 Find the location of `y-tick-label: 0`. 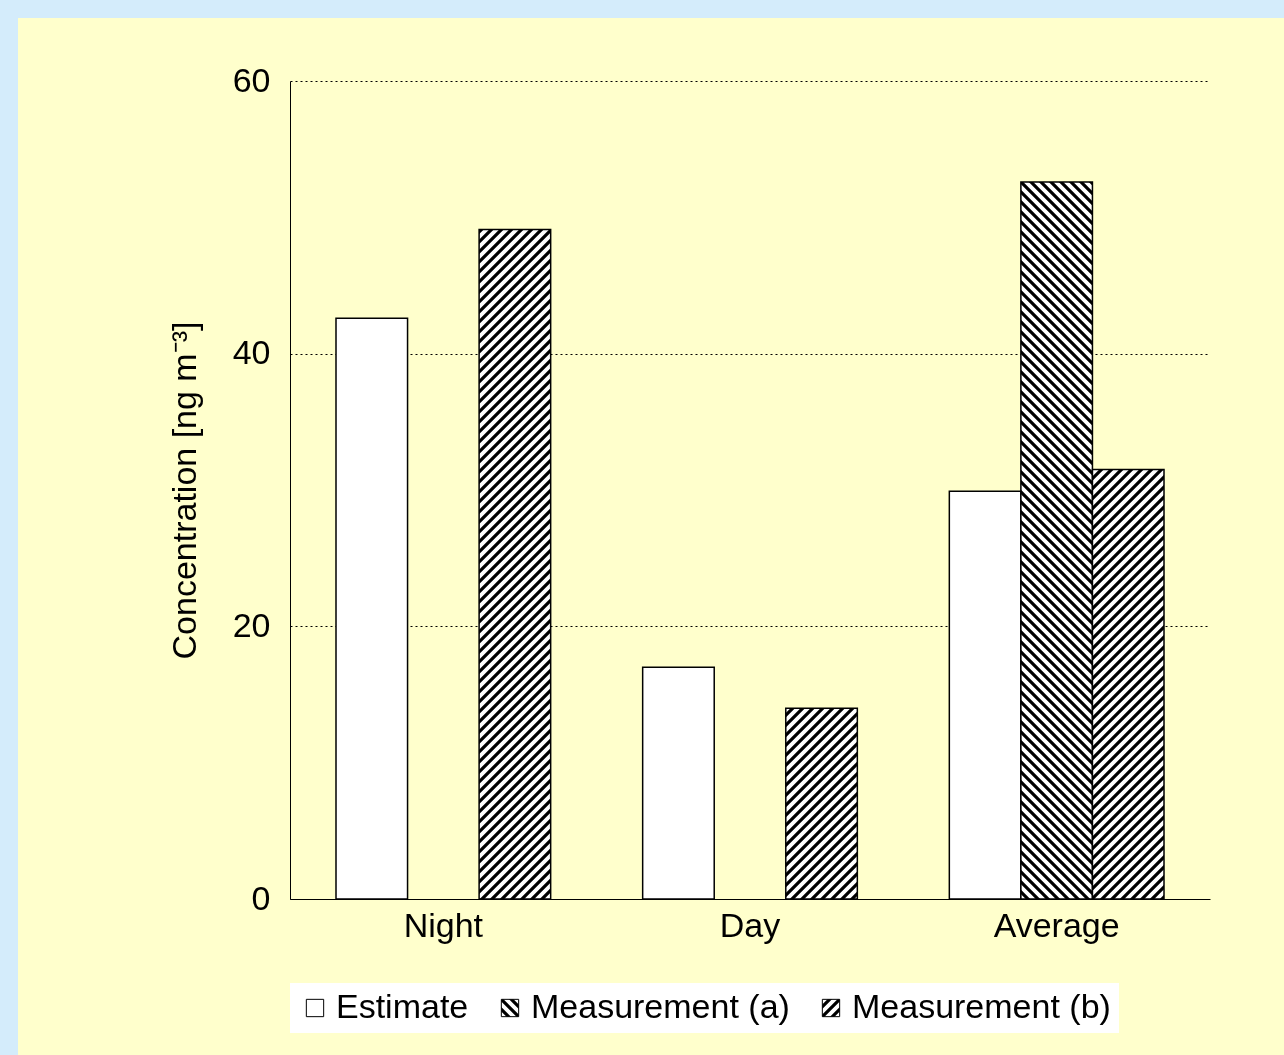

y-tick-label: 0 is located at coordinates (261, 897).